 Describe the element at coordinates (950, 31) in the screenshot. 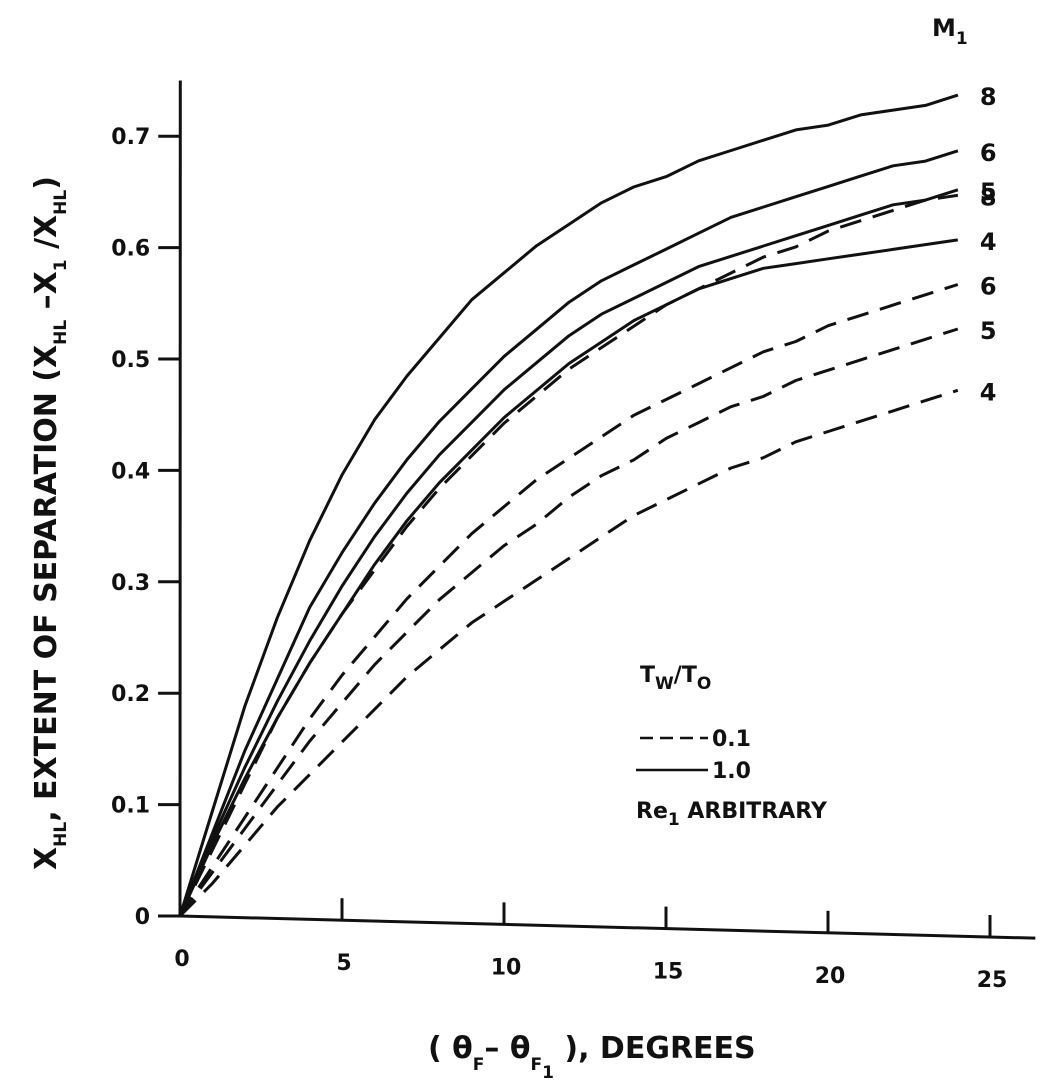

I see `mach-header: M1` at that location.